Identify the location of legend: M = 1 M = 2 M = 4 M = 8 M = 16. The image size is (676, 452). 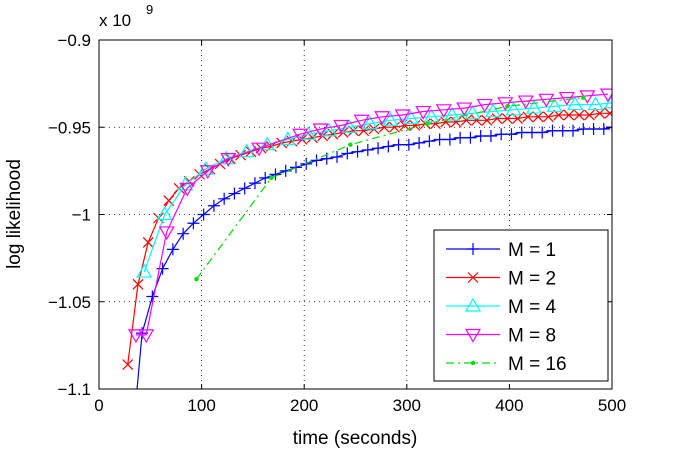
(521, 305).